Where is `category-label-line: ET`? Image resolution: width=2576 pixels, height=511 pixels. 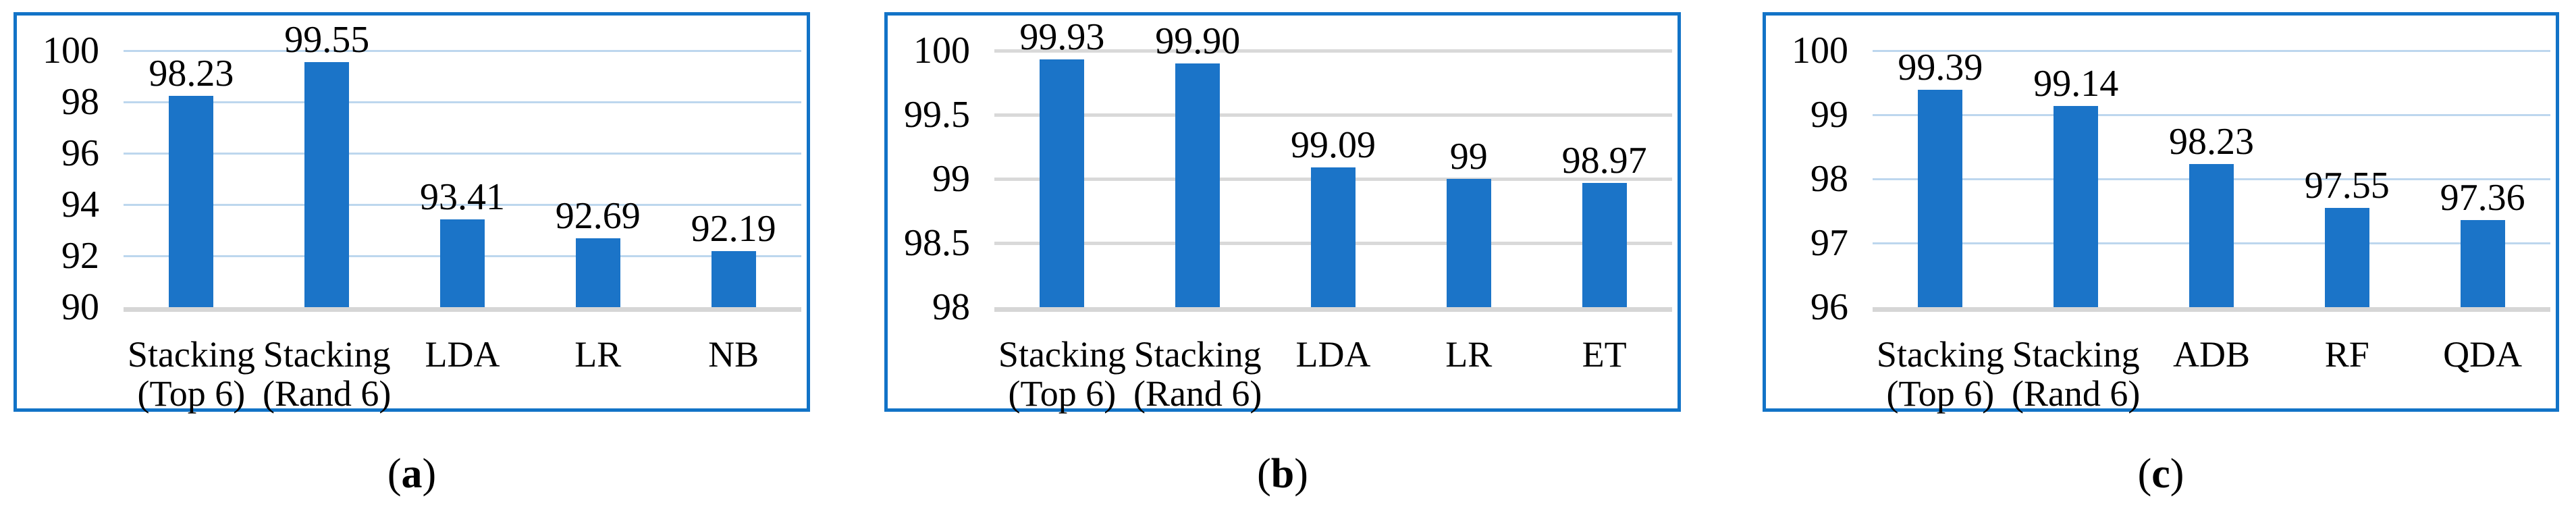
category-label-line: ET is located at coordinates (1605, 354).